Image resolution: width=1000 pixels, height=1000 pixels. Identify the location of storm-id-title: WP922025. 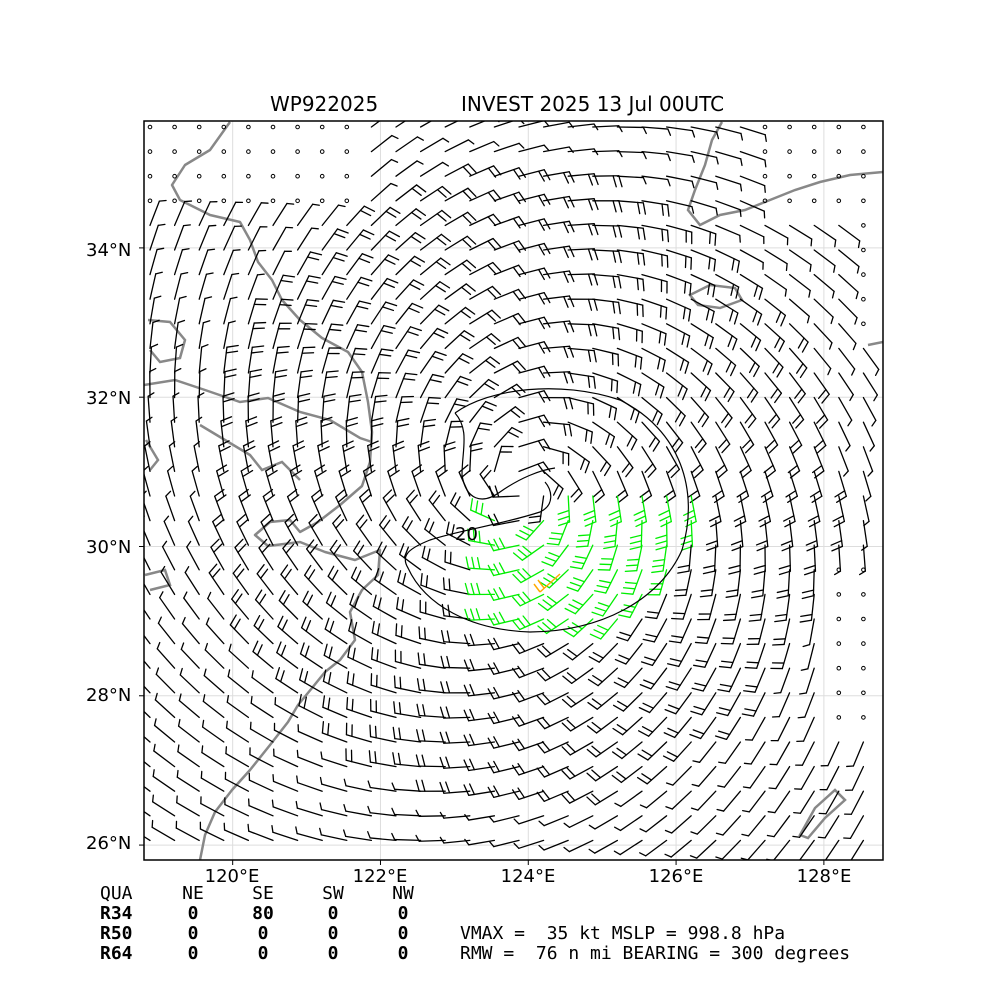
(324, 104).